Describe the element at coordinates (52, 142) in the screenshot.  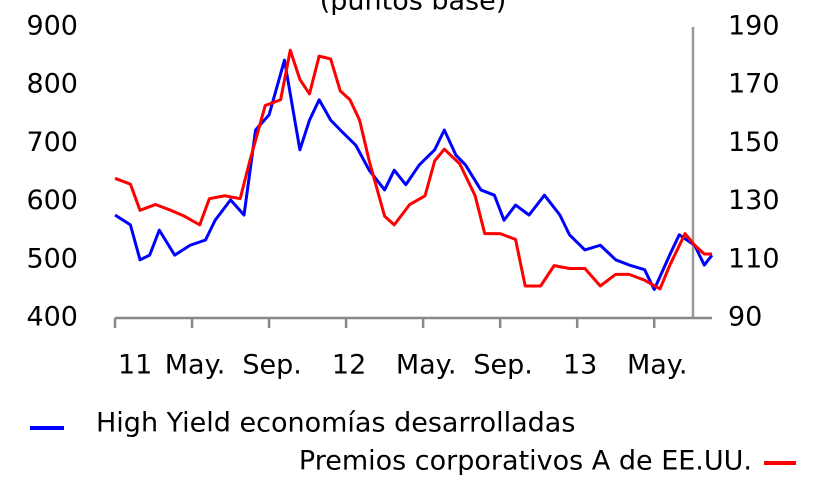
I see `y-tick-label: 700` at that location.